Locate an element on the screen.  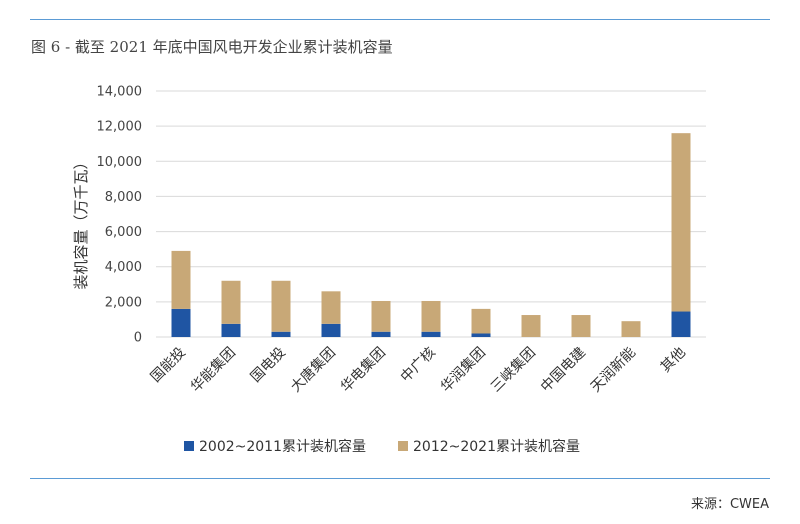
bottom-rule is located at coordinates (400, 478).